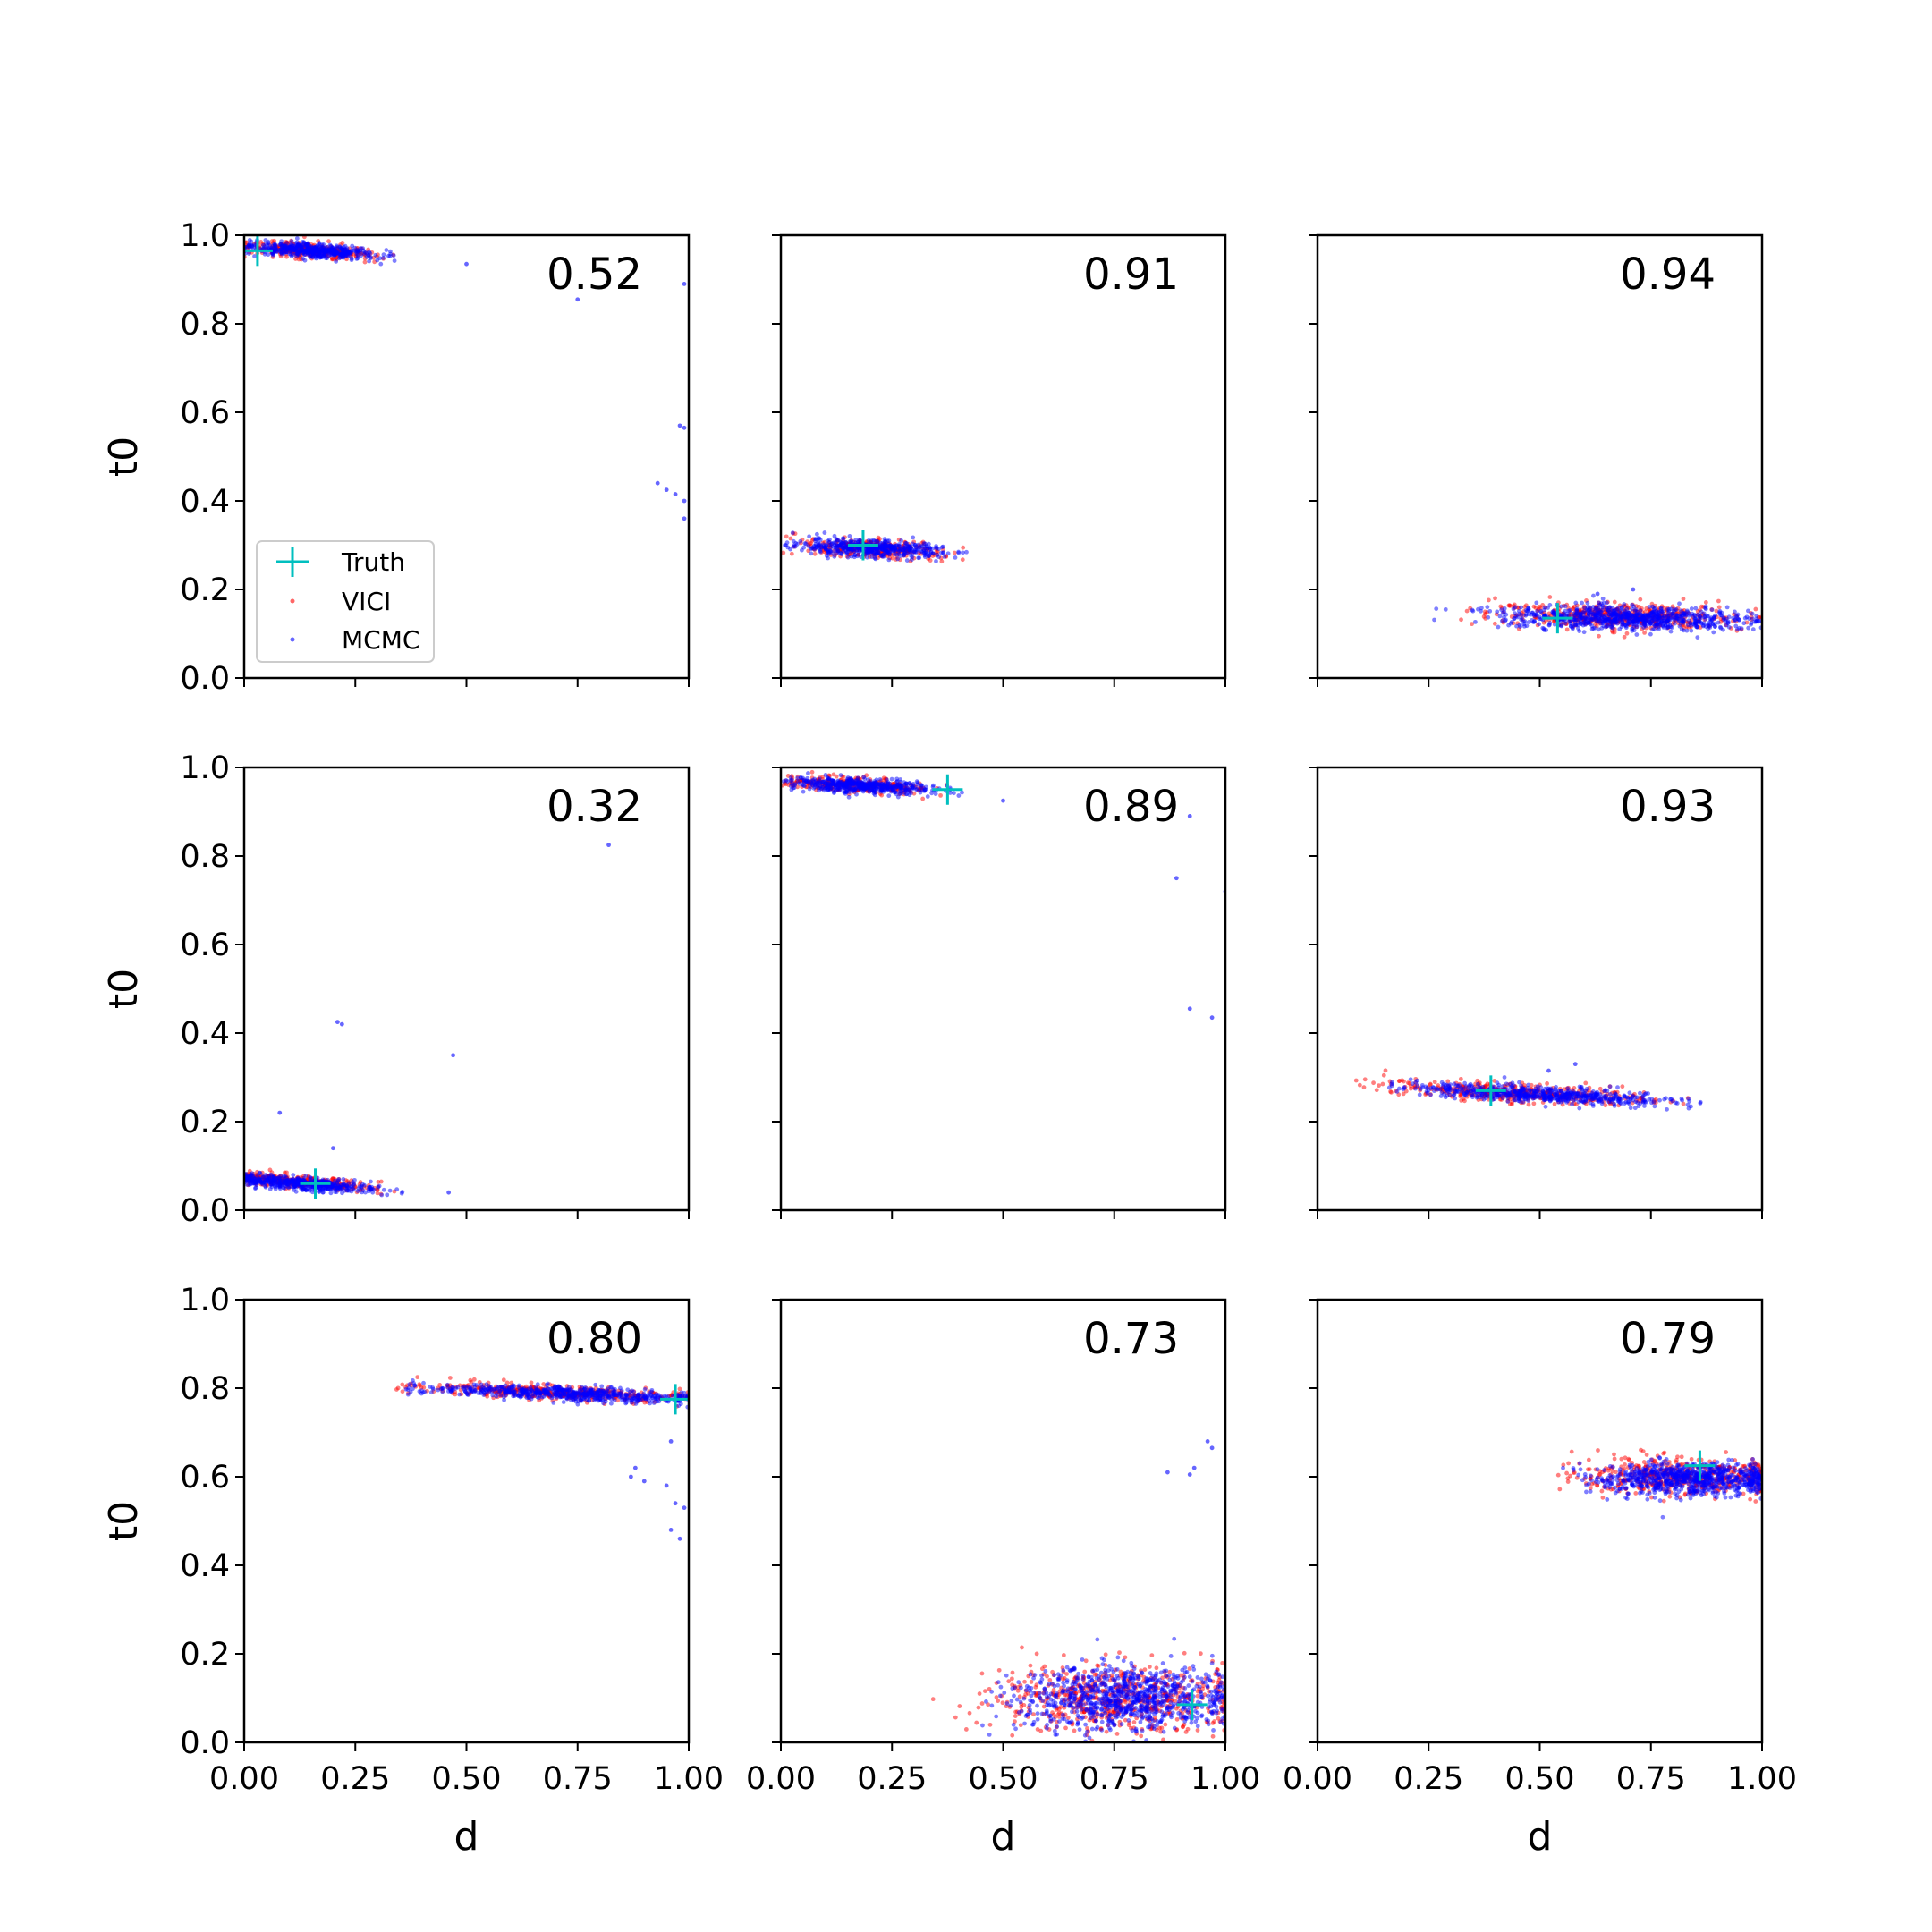 Image resolution: width=1932 pixels, height=1932 pixels. I want to click on y-tick-label: 0.0, so click(205, 1211).